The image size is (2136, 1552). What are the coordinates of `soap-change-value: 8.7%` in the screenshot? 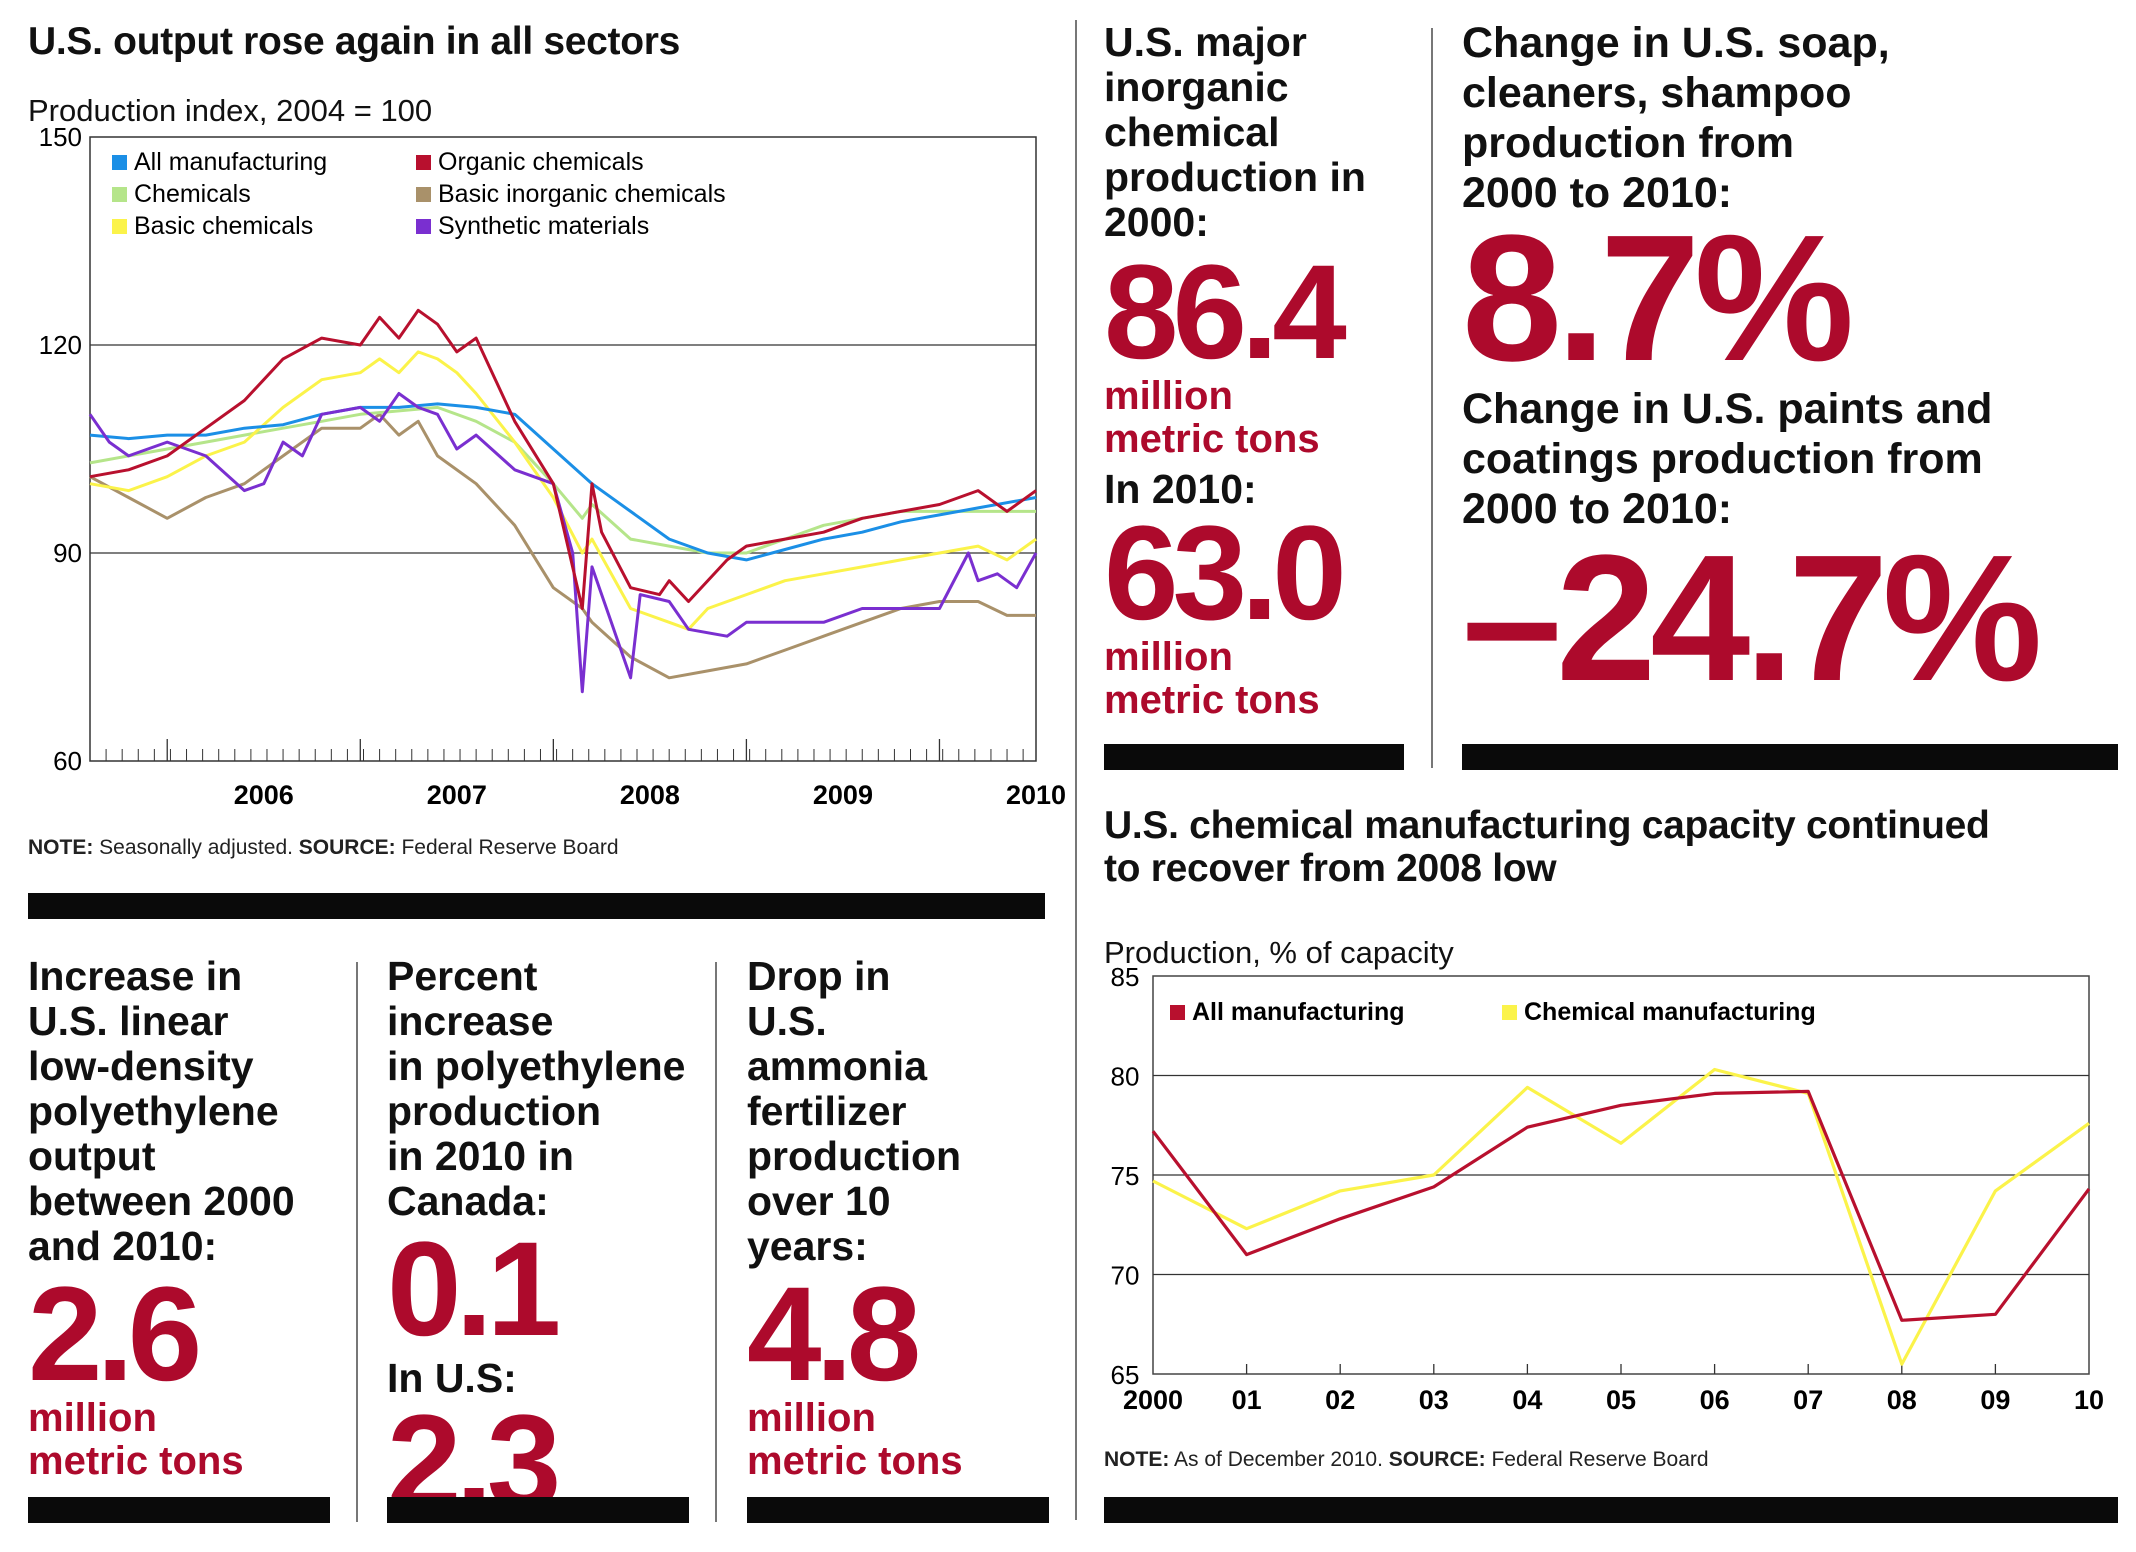 It's located at (1658, 298).